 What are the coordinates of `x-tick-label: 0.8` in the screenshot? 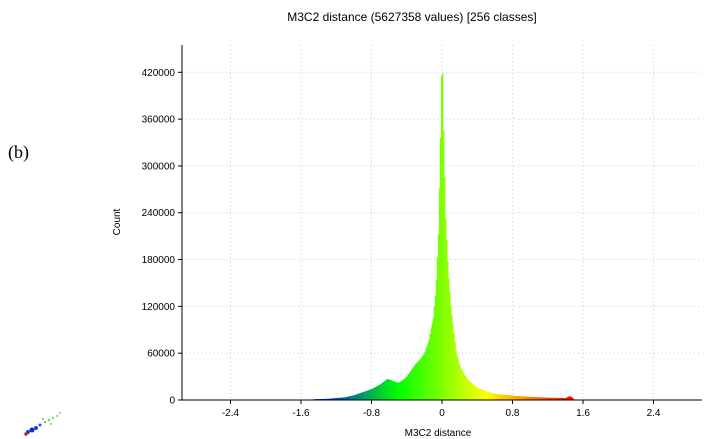 It's located at (513, 413).